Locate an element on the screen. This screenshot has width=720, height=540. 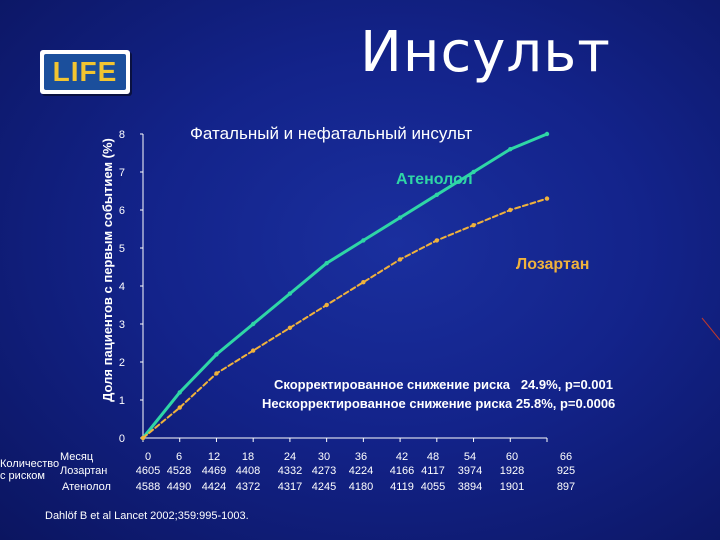
life-logo: LIFE is located at coordinates (85, 72).